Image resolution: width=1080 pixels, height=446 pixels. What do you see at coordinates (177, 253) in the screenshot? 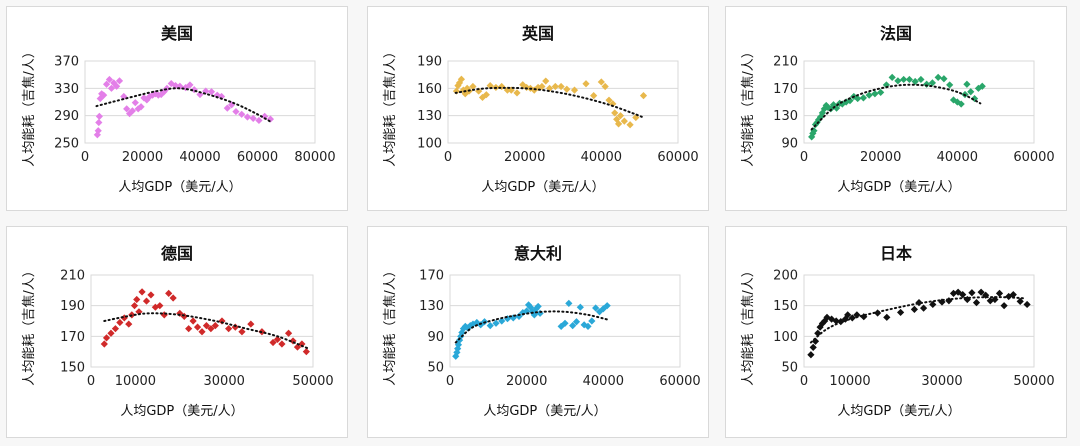
I see `chart-title: 德国` at bounding box center [177, 253].